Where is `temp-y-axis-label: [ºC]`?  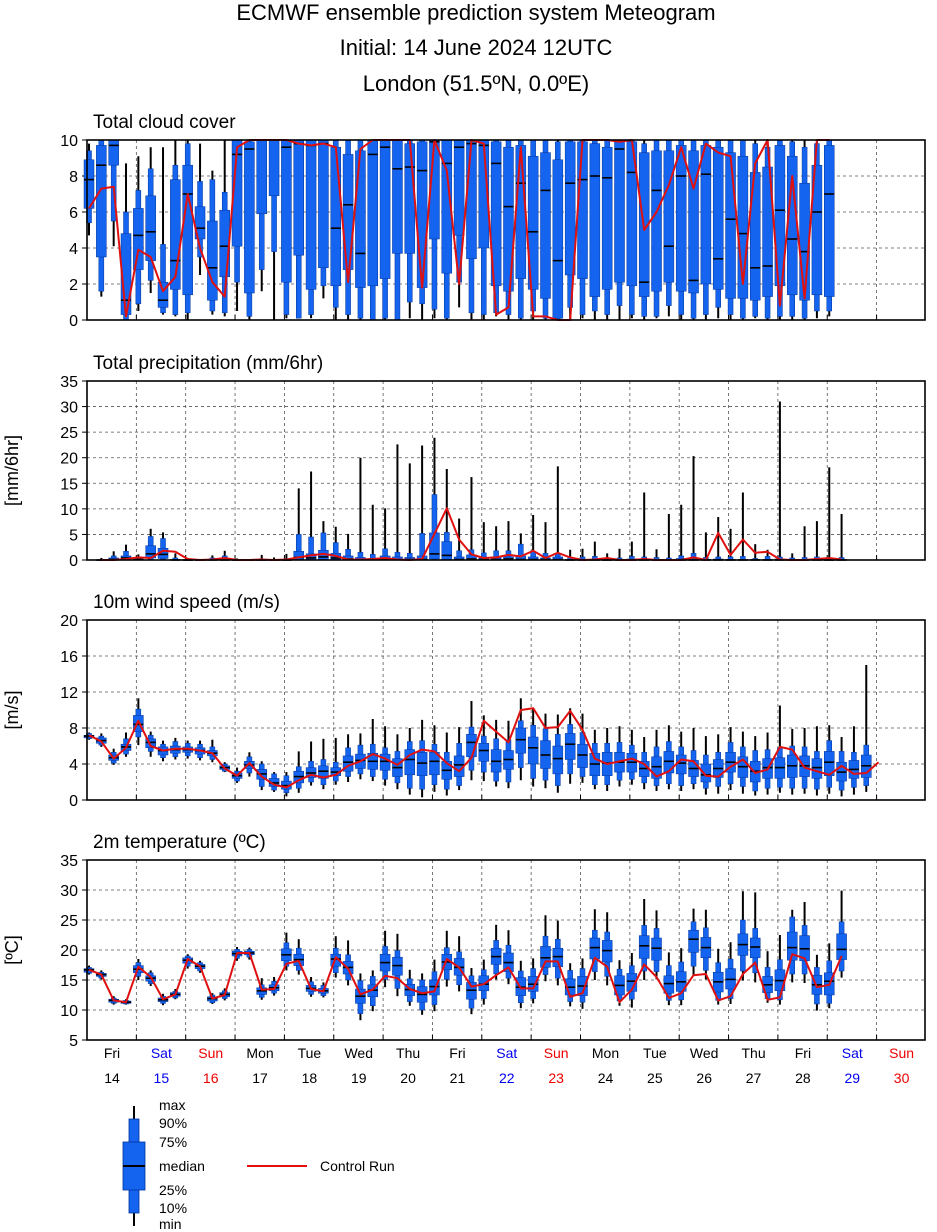
temp-y-axis-label: [ºC] is located at coordinates (12, 950).